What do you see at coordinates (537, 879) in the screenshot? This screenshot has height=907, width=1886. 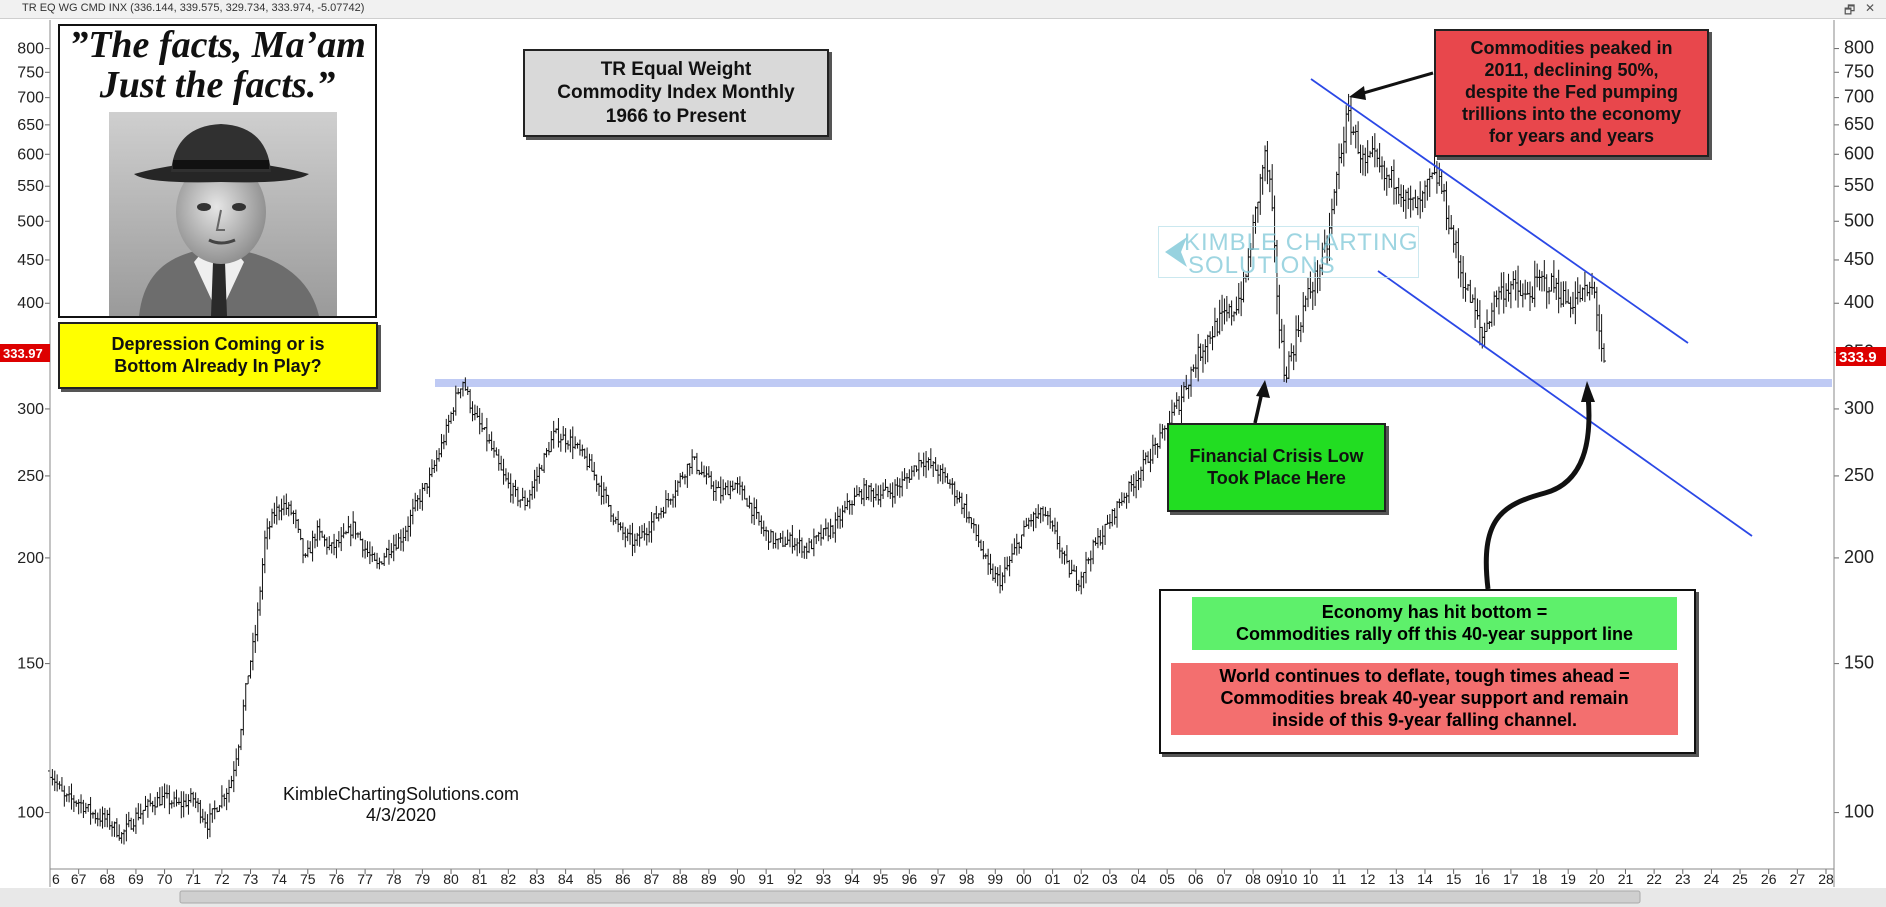 I see `x-tick-label: 83` at bounding box center [537, 879].